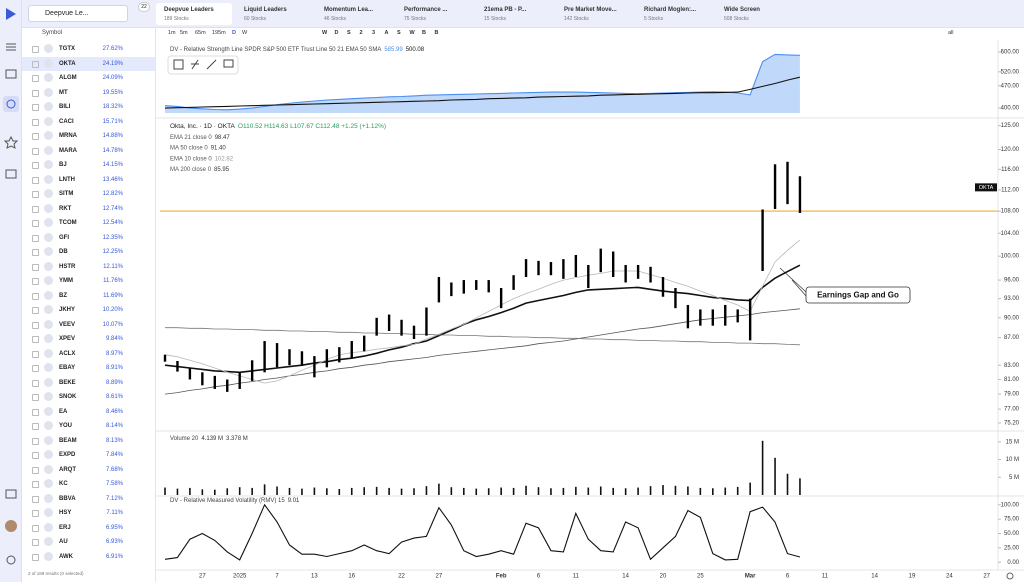 This screenshot has width=1024, height=587. I want to click on tab: Richard Moglen:... 5 Stocks, so click(674, 14).